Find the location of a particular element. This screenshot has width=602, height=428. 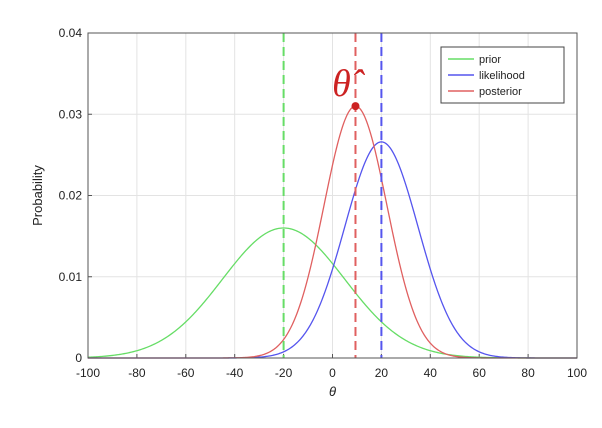

legend-label-likelihood: likelihood is located at coordinates (502, 76).